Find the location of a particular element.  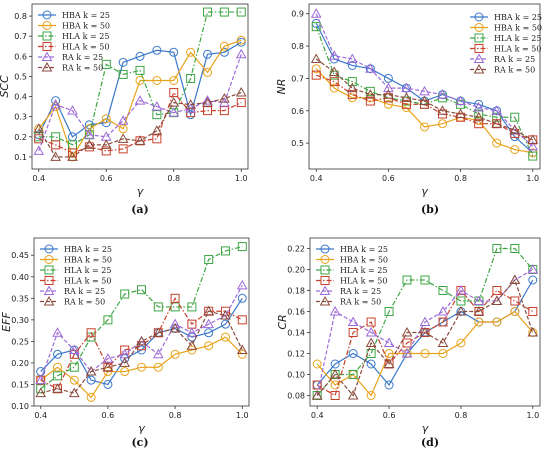

legend-label: HBA k = 50 is located at coordinates (364, 260).